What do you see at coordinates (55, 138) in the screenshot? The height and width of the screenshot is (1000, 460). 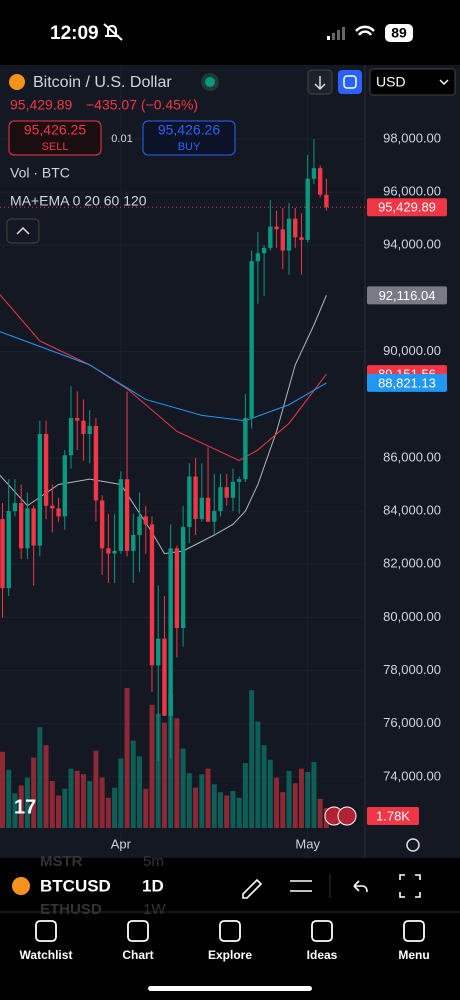 I see `sell-button` at bounding box center [55, 138].